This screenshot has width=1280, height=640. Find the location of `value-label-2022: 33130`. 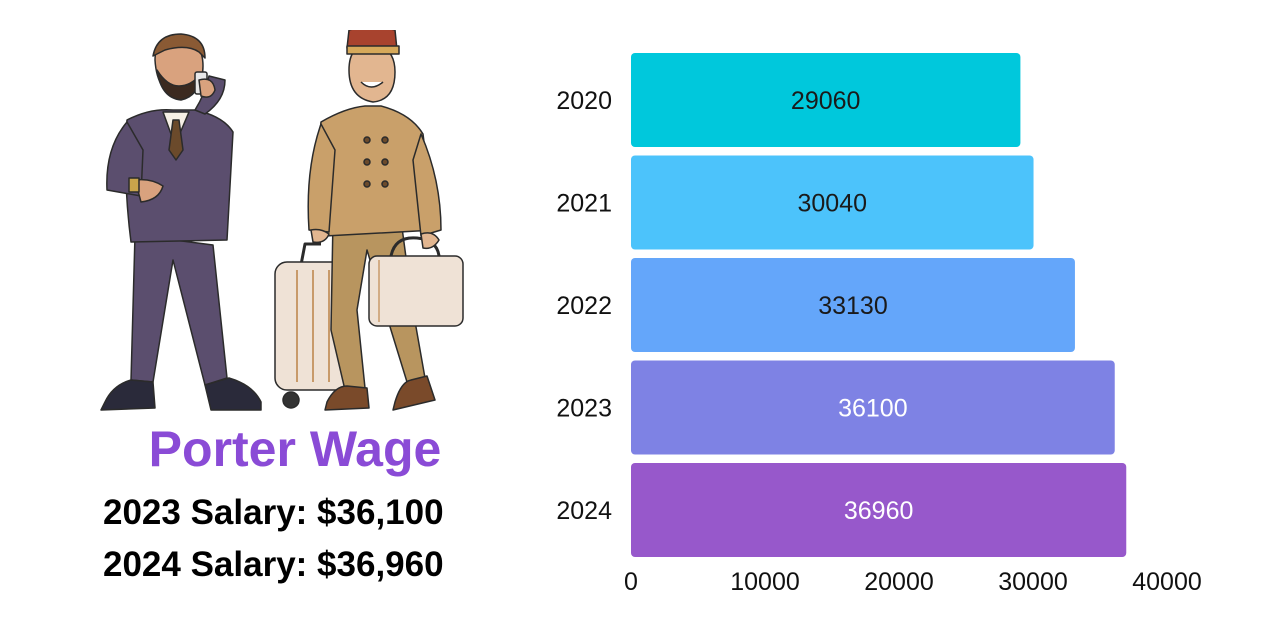

value-label-2022: 33130 is located at coordinates (853, 306).